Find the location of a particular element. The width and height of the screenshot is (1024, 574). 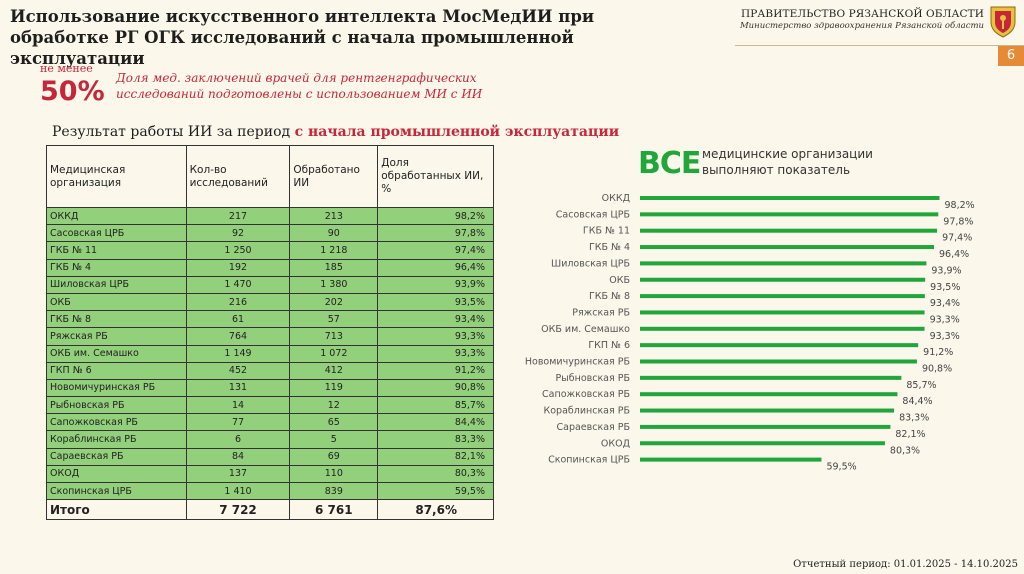

cell-studies: 452 is located at coordinates (238, 370).